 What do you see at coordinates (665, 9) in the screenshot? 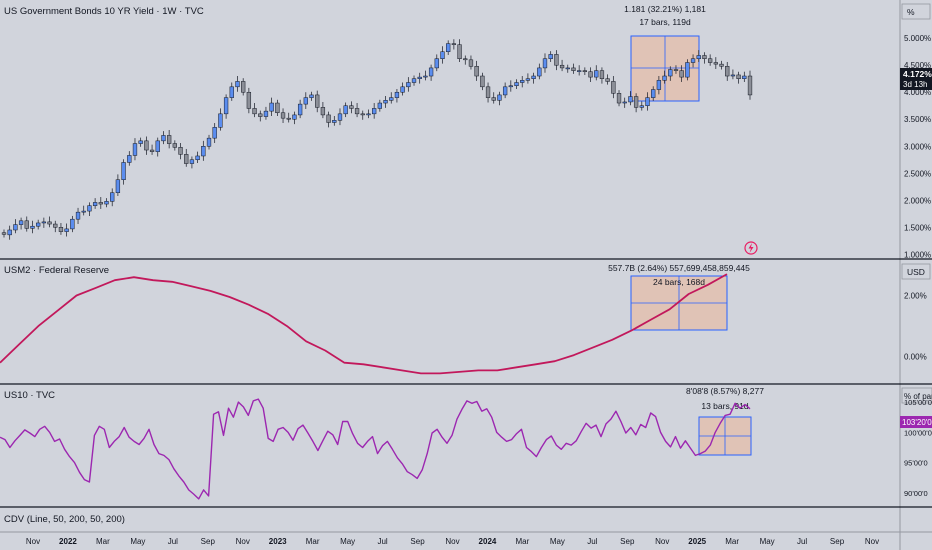
I see `yield-measure-line1: 1.181 (32.21%) 1,181` at bounding box center [665, 9].